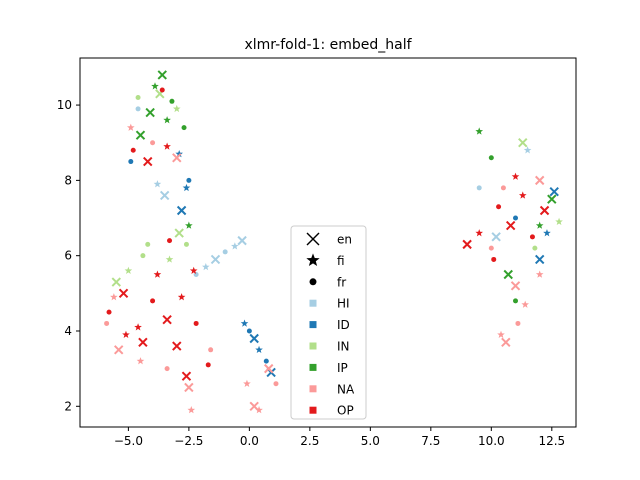  I want to click on legend-entry-IP: IP, so click(328, 368).